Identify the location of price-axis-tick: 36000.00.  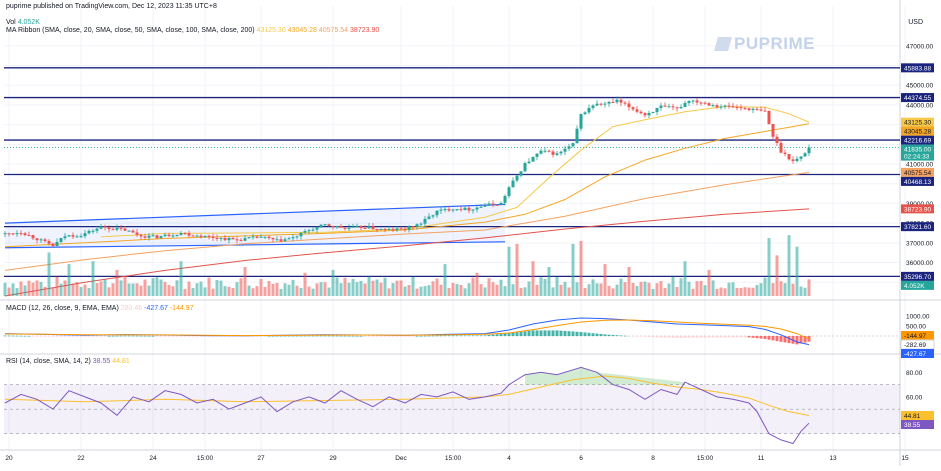
(919, 263).